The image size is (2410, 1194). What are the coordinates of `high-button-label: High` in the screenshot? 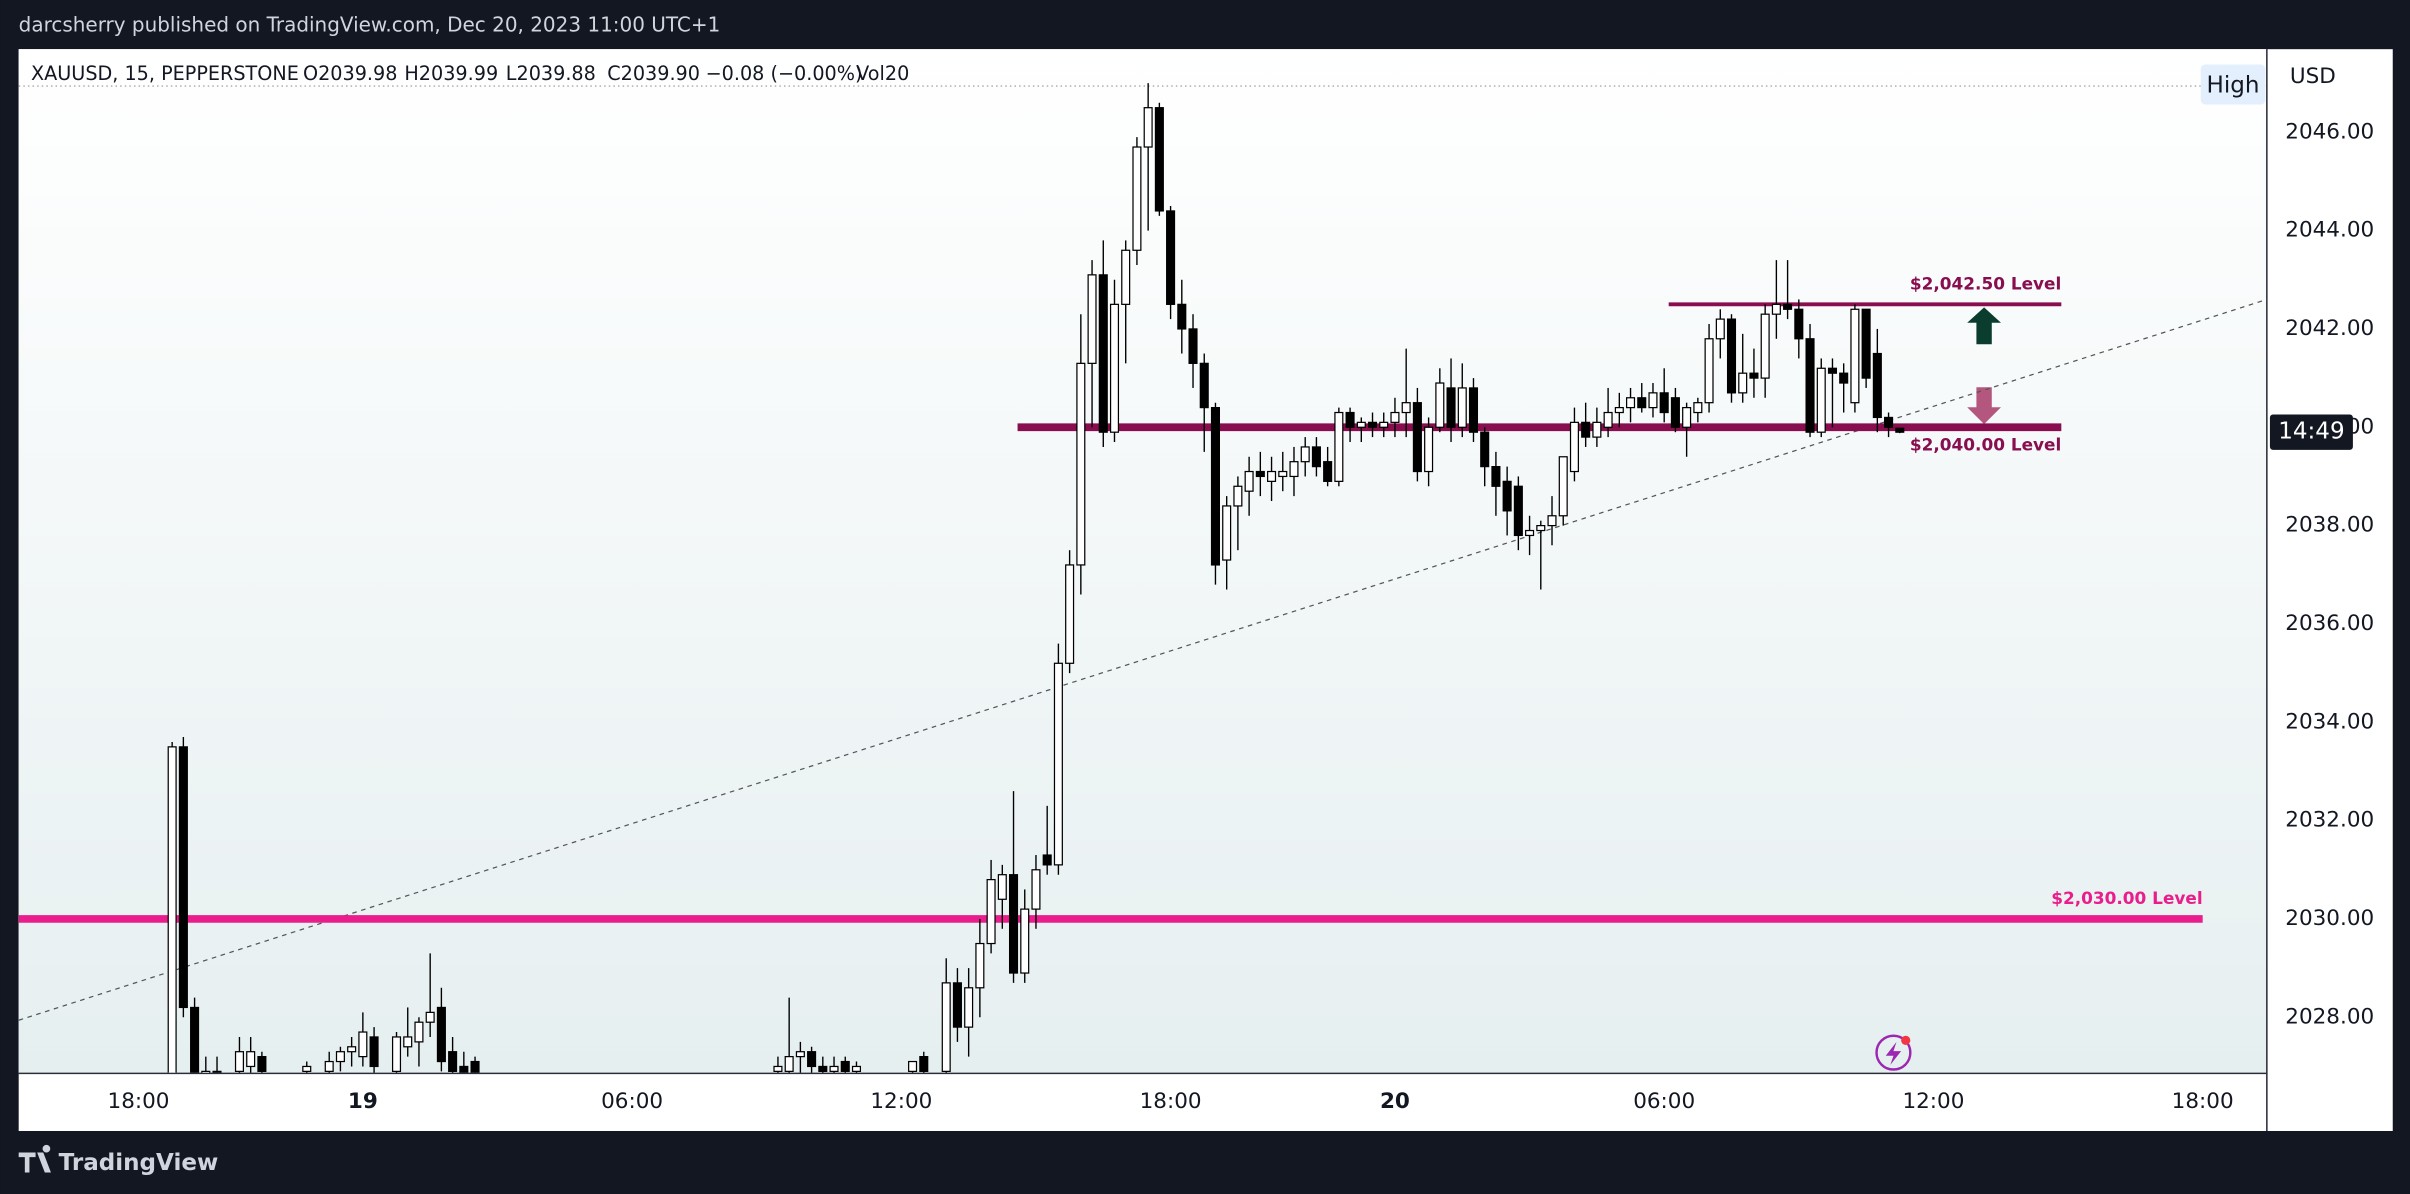 It's located at (2233, 86).